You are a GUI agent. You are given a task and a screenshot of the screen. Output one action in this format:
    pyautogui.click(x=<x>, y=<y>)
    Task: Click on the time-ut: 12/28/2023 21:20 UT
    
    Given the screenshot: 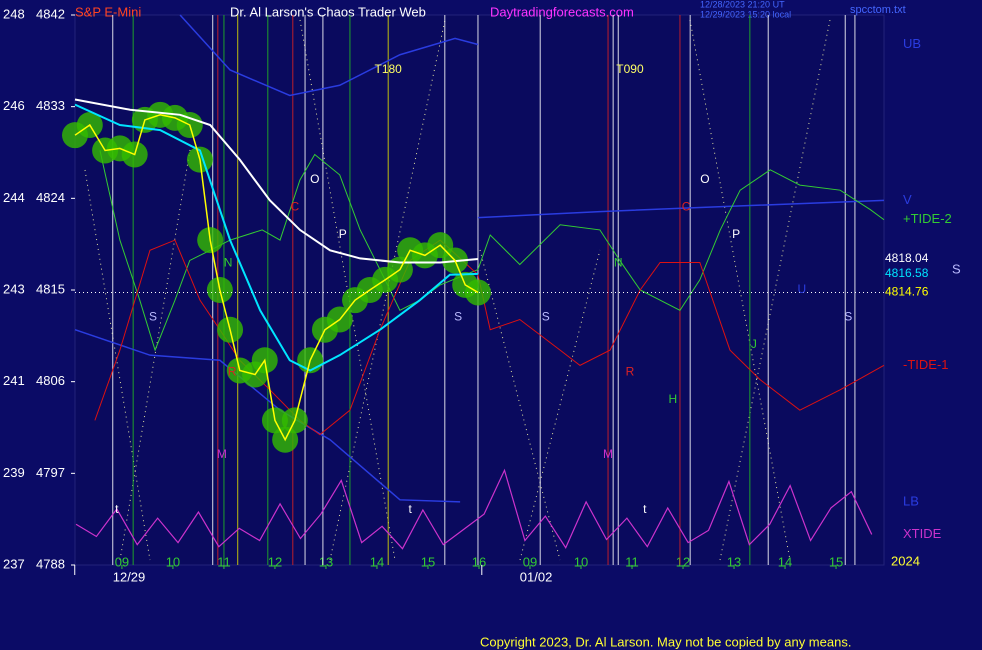 What is the action you would take?
    pyautogui.click(x=742, y=4)
    